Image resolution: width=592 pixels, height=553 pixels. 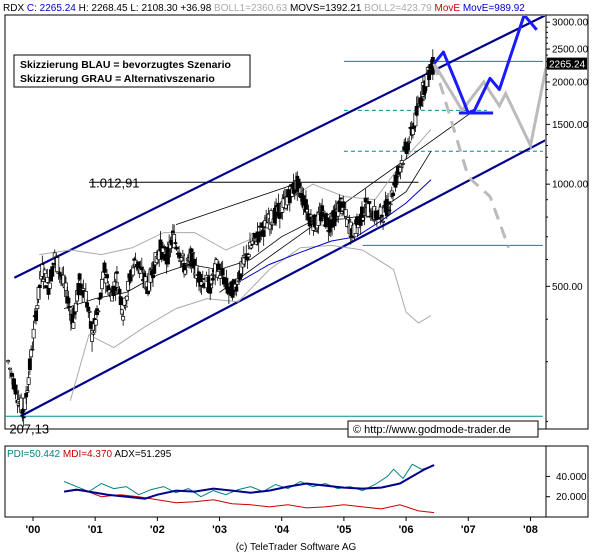 What do you see at coordinates (33, 530) in the screenshot?
I see `x-tick-label: '00` at bounding box center [33, 530].